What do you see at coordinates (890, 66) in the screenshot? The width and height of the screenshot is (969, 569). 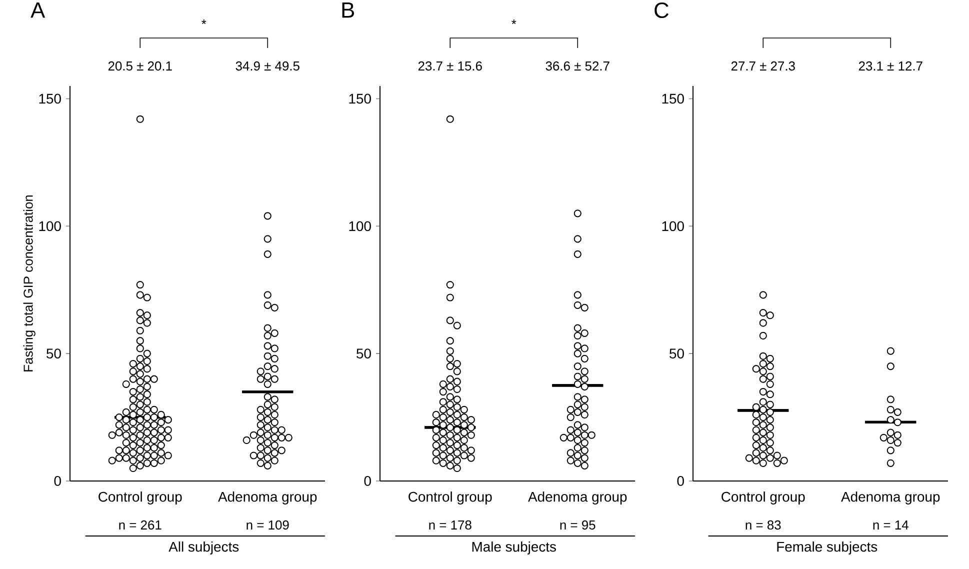 I see `text: 23.1 ± 12.7` at bounding box center [890, 66].